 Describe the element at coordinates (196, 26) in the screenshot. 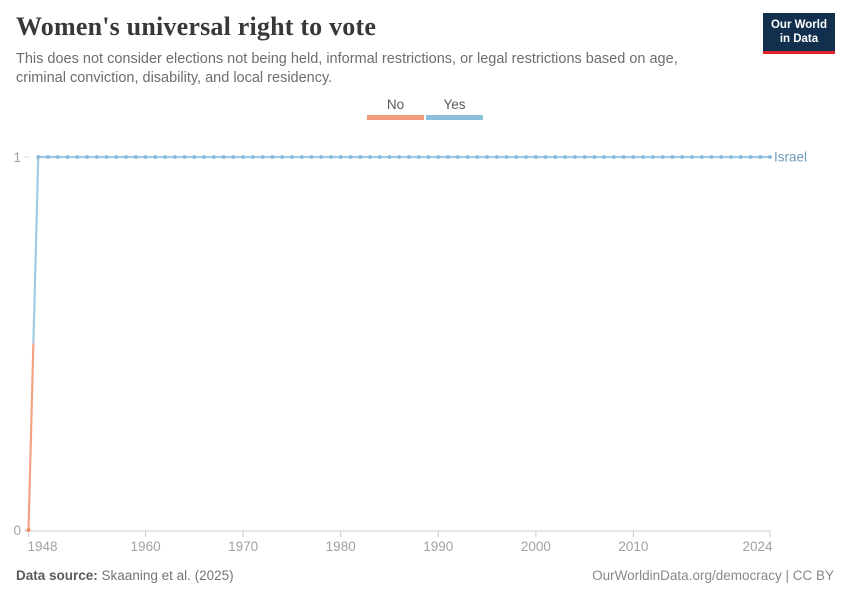

I see `page-title: Women's universal right to vote` at that location.